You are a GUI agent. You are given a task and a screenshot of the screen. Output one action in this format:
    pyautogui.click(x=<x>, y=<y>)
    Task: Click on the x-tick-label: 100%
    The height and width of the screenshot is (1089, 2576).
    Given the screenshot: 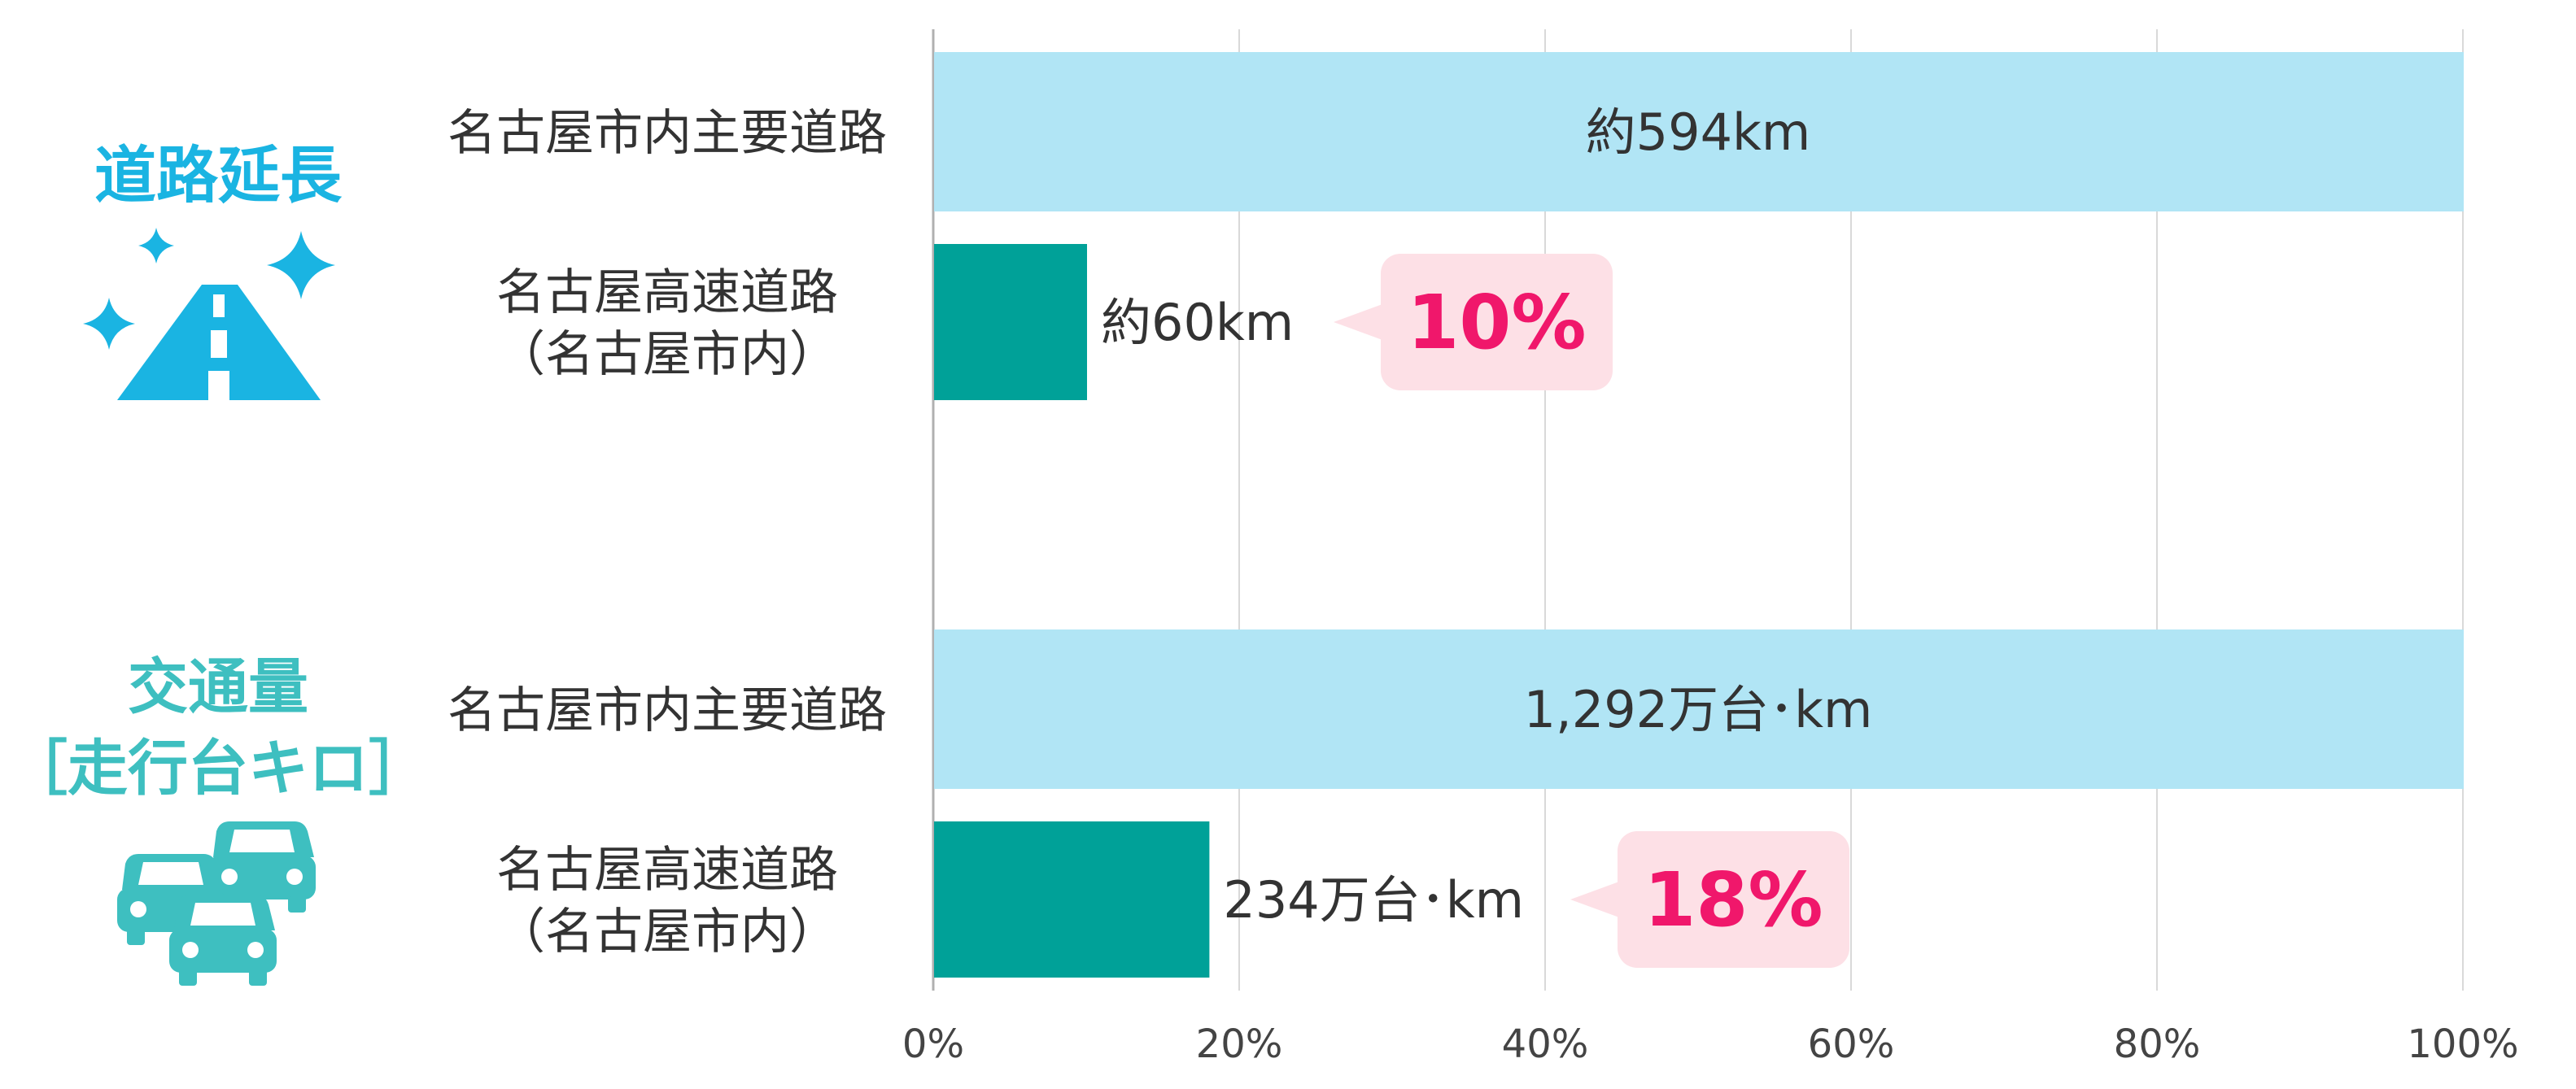 What is the action you would take?
    pyautogui.click(x=2462, y=1044)
    